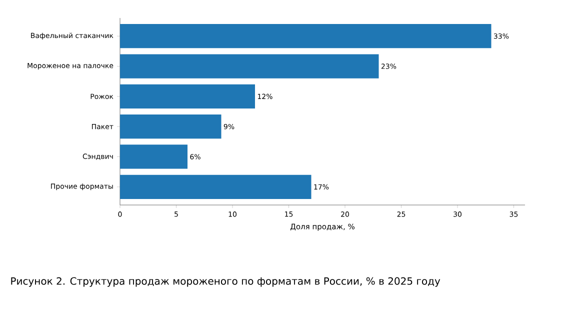 This screenshot has width=580, height=311. I want to click on text: Рисунок 2. Структура продаж мороженого по форматам в России, % в 2025 году, so click(225, 282).